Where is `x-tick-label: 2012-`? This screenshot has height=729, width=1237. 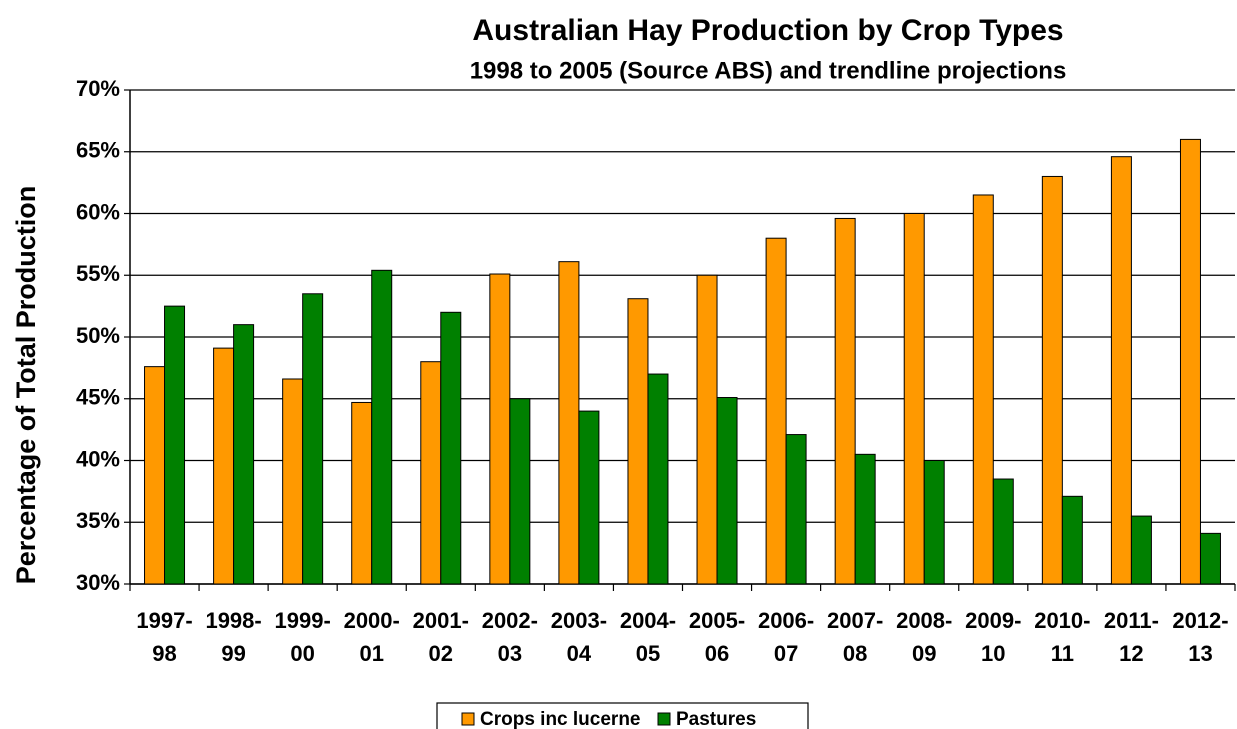
x-tick-label: 2012- is located at coordinates (1200, 620).